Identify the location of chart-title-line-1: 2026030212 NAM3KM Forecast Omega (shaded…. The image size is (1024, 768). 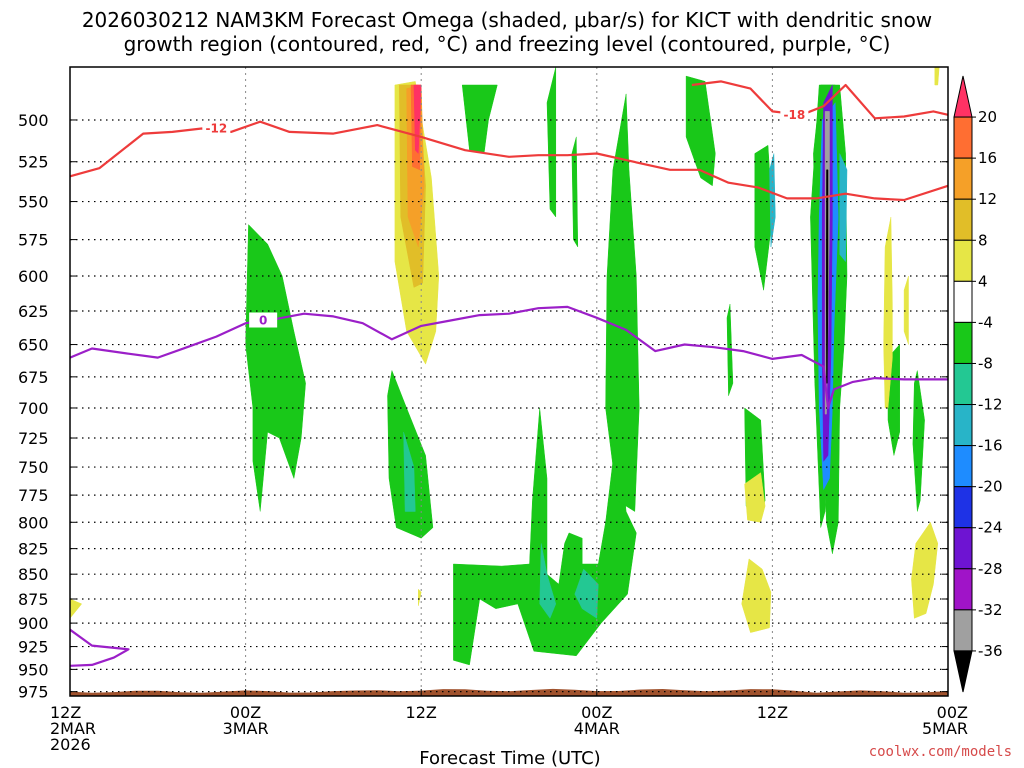
(507, 20).